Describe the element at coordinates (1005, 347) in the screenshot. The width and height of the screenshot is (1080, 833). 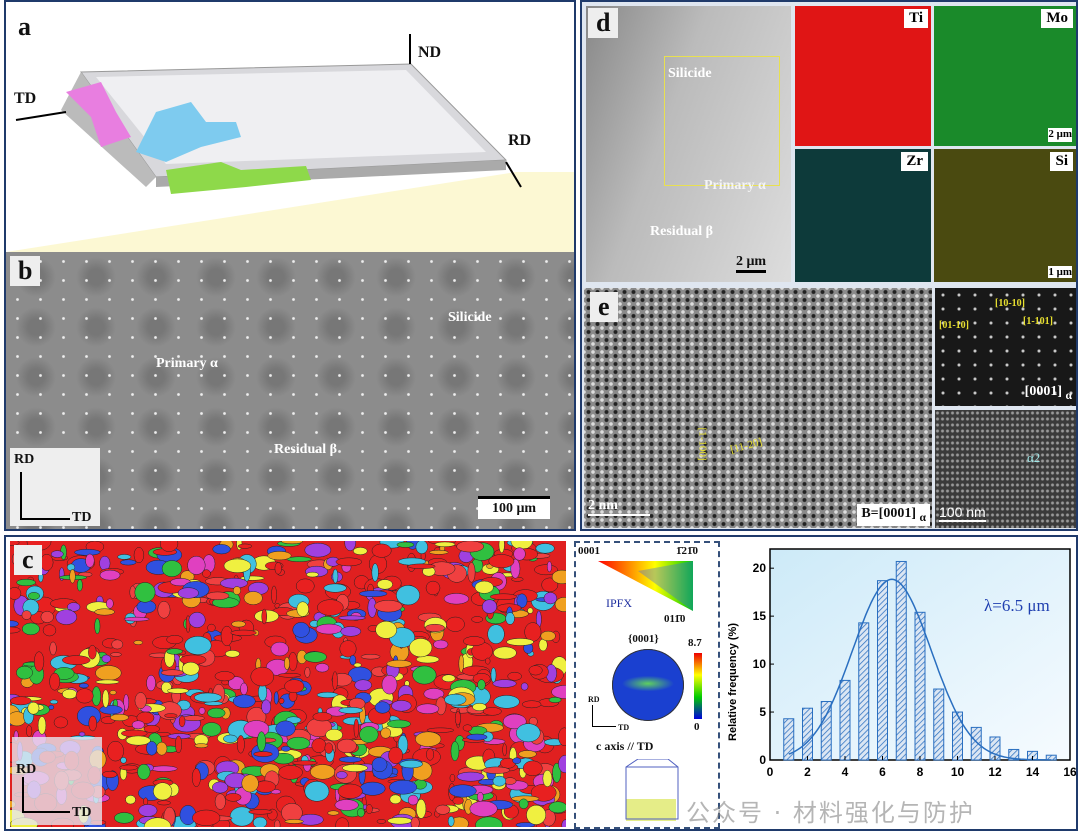
I see `fft-pattern: [01-10] [10-10] [1-101] [0001] α` at that location.